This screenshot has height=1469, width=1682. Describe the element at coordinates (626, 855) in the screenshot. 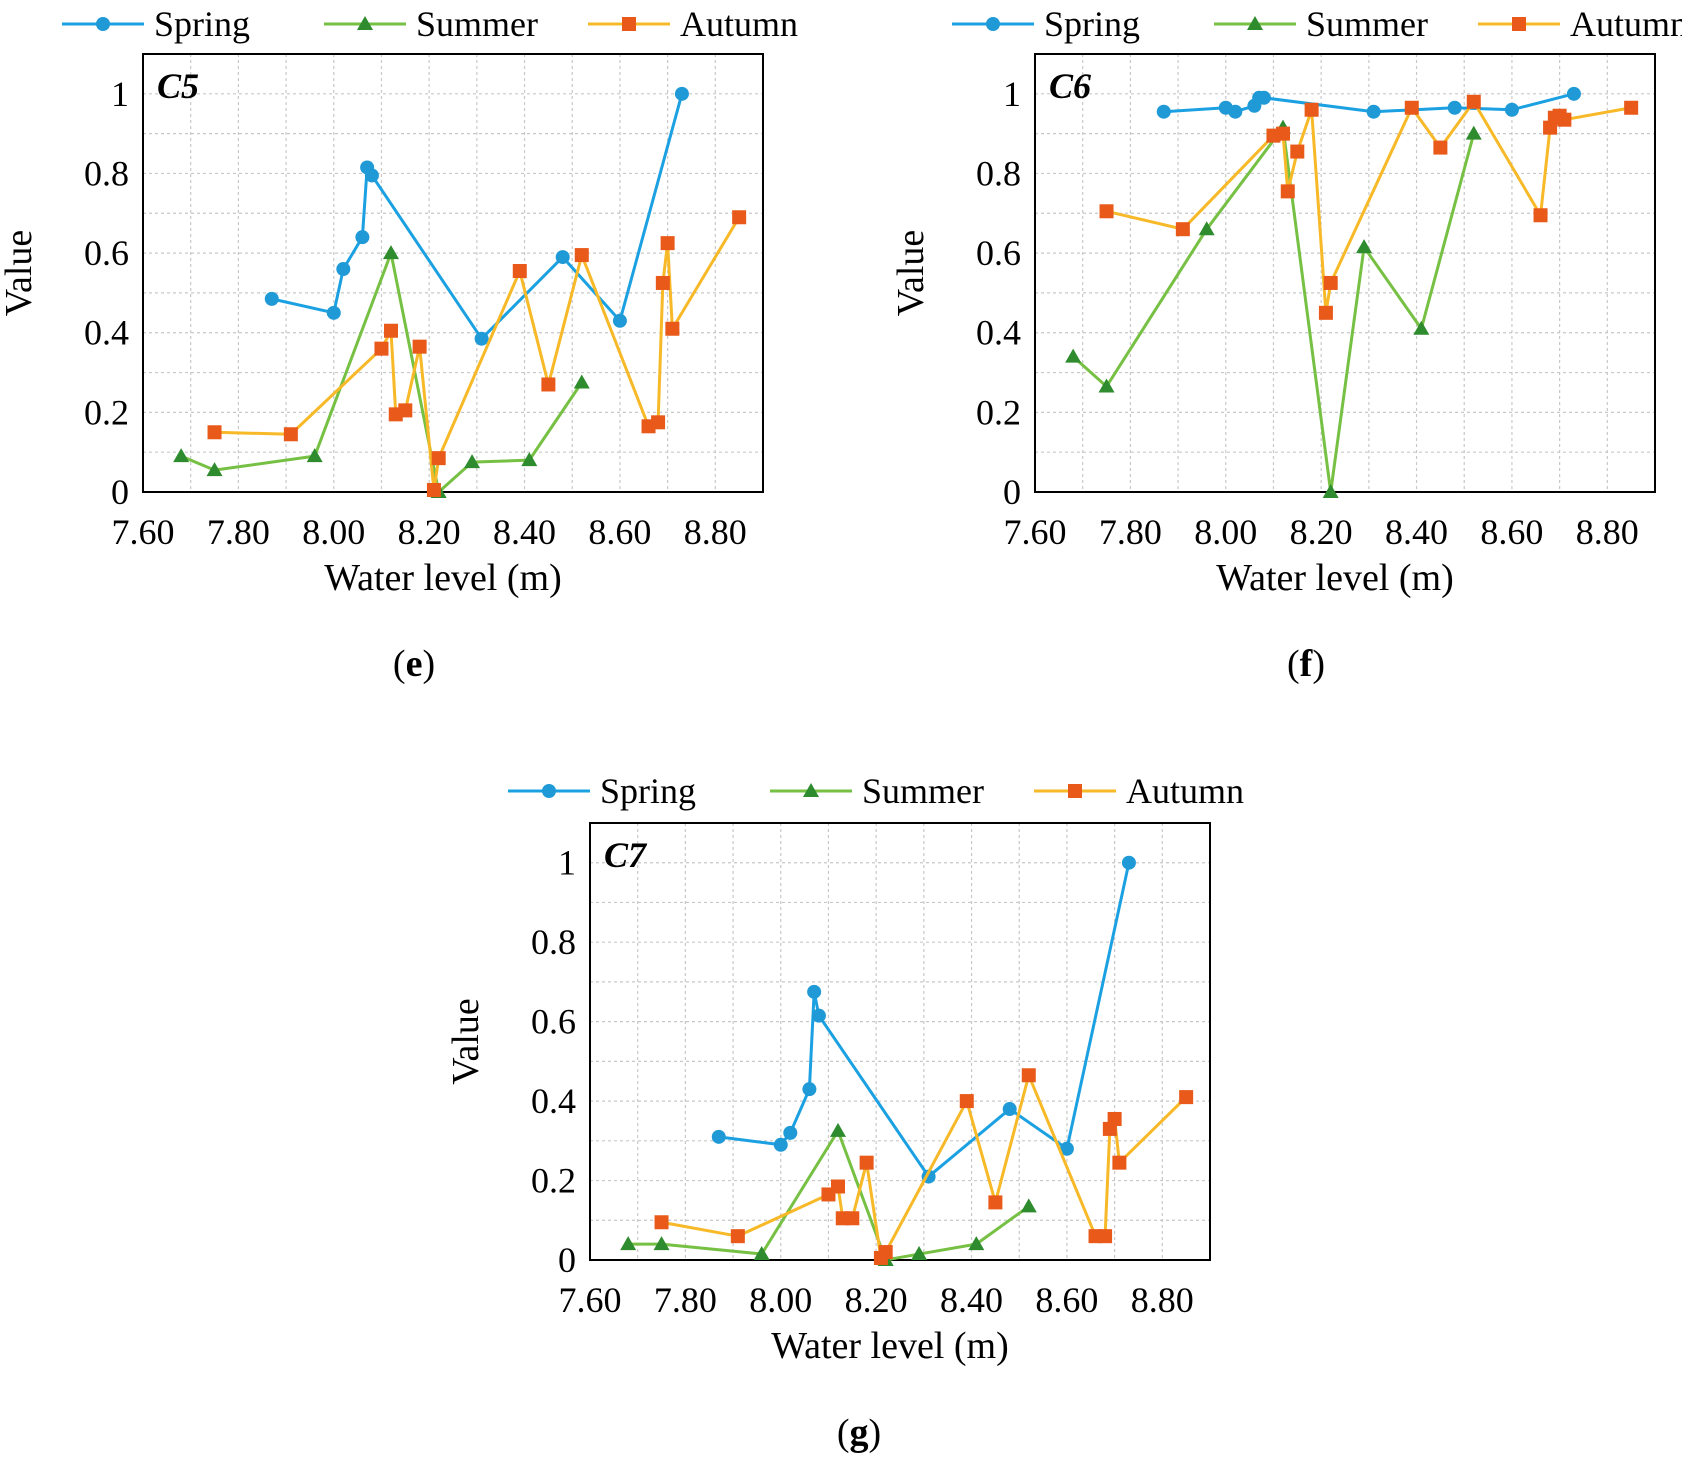

I see `chart-title: C7` at that location.